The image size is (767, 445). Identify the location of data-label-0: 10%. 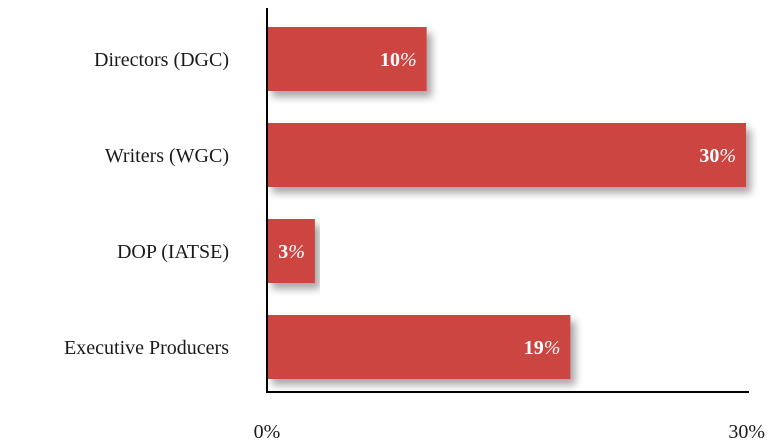
(398, 60).